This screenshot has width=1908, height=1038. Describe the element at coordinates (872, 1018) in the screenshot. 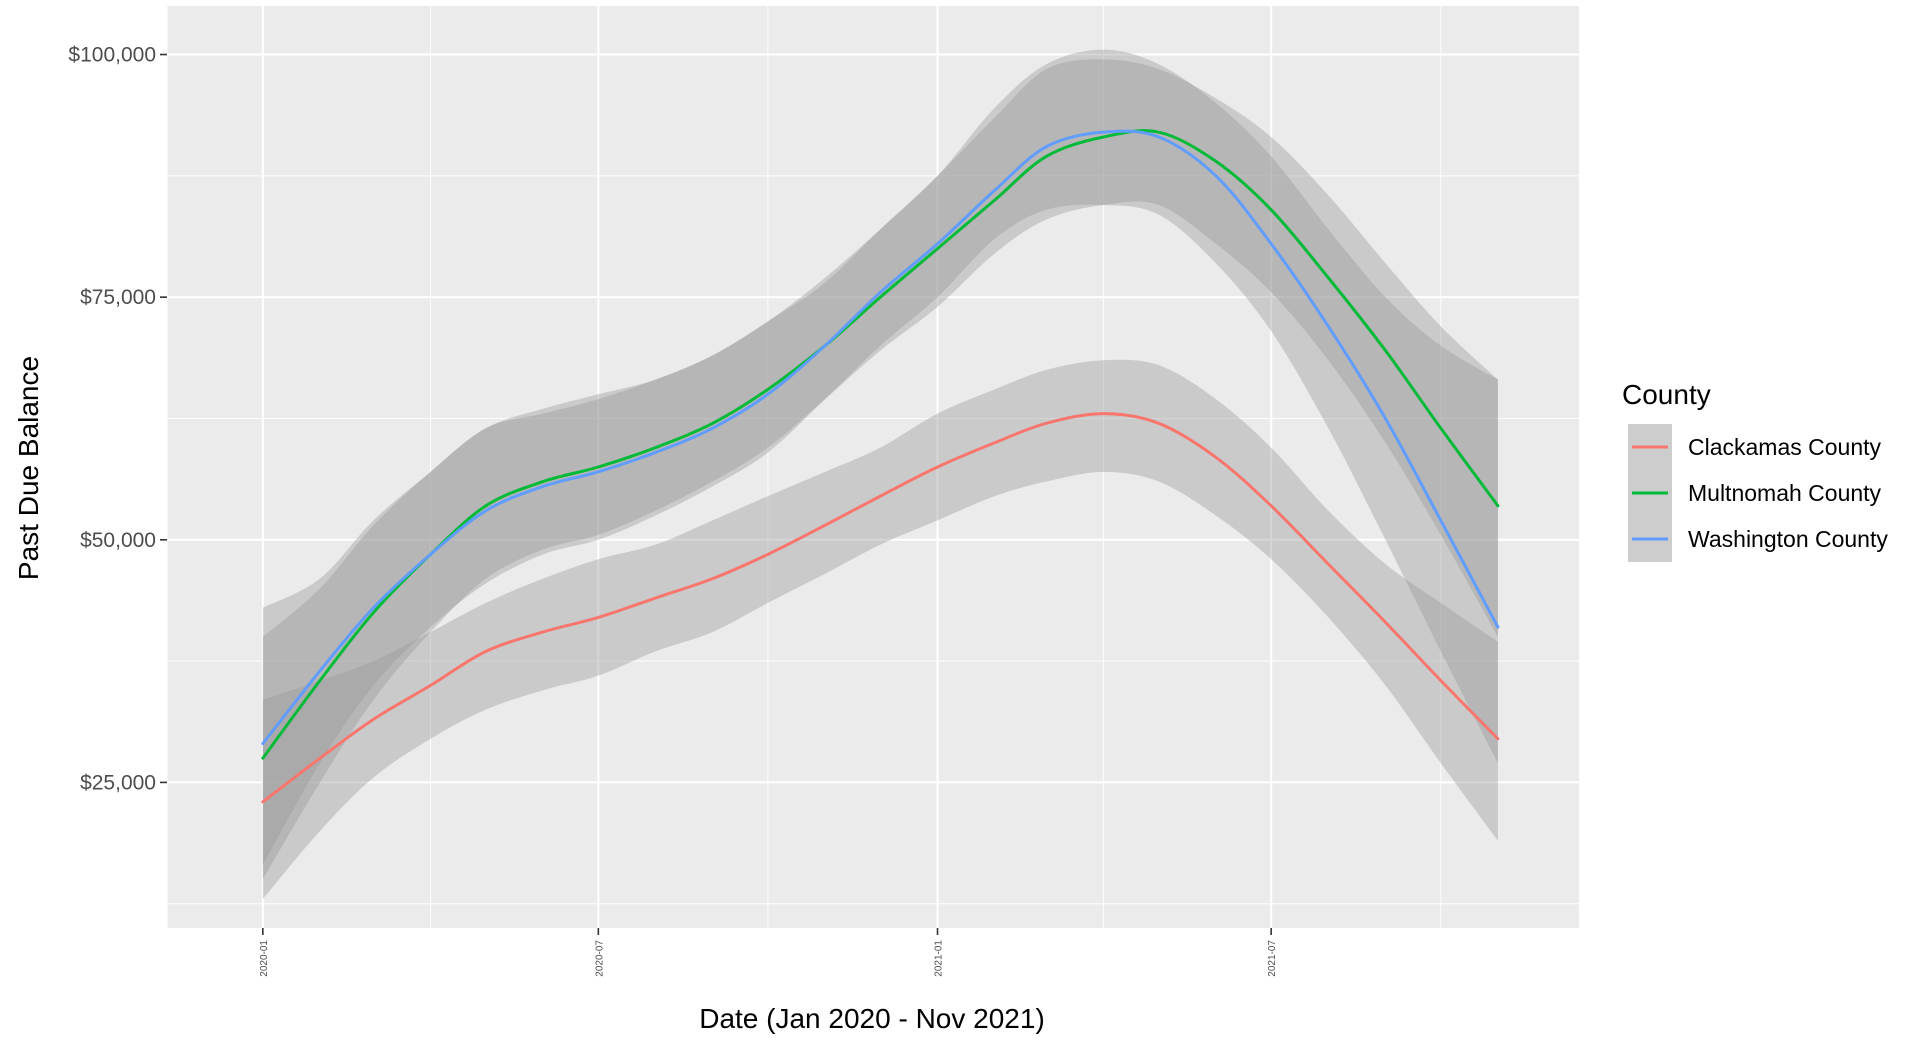

I see `x-axis-title: Date (Jan 2020 - Nov 2021)` at that location.